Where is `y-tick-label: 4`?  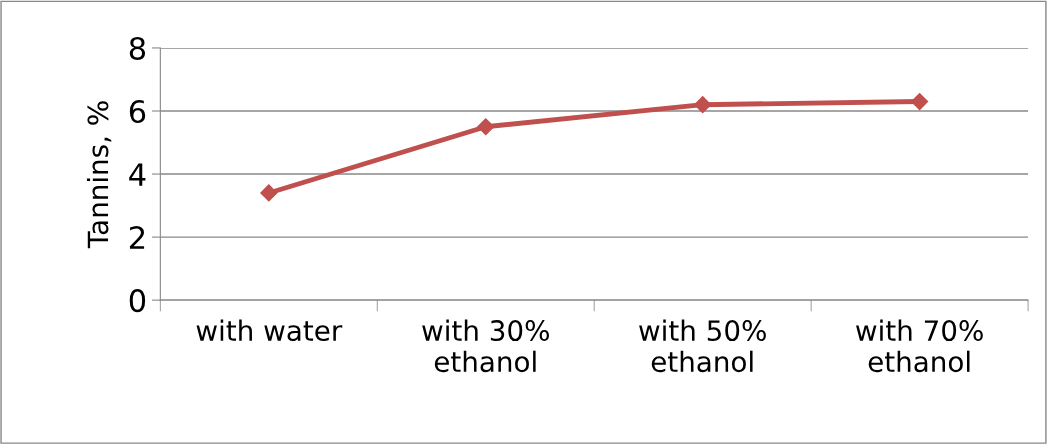 y-tick-label: 4 is located at coordinates (137, 174).